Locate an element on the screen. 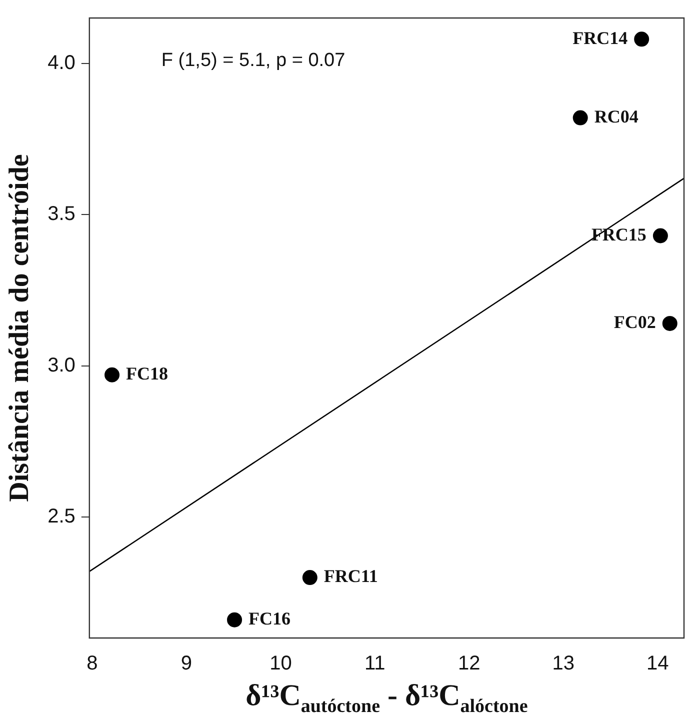 The height and width of the screenshot is (726, 692). annotation: FC16 is located at coordinates (269, 618).